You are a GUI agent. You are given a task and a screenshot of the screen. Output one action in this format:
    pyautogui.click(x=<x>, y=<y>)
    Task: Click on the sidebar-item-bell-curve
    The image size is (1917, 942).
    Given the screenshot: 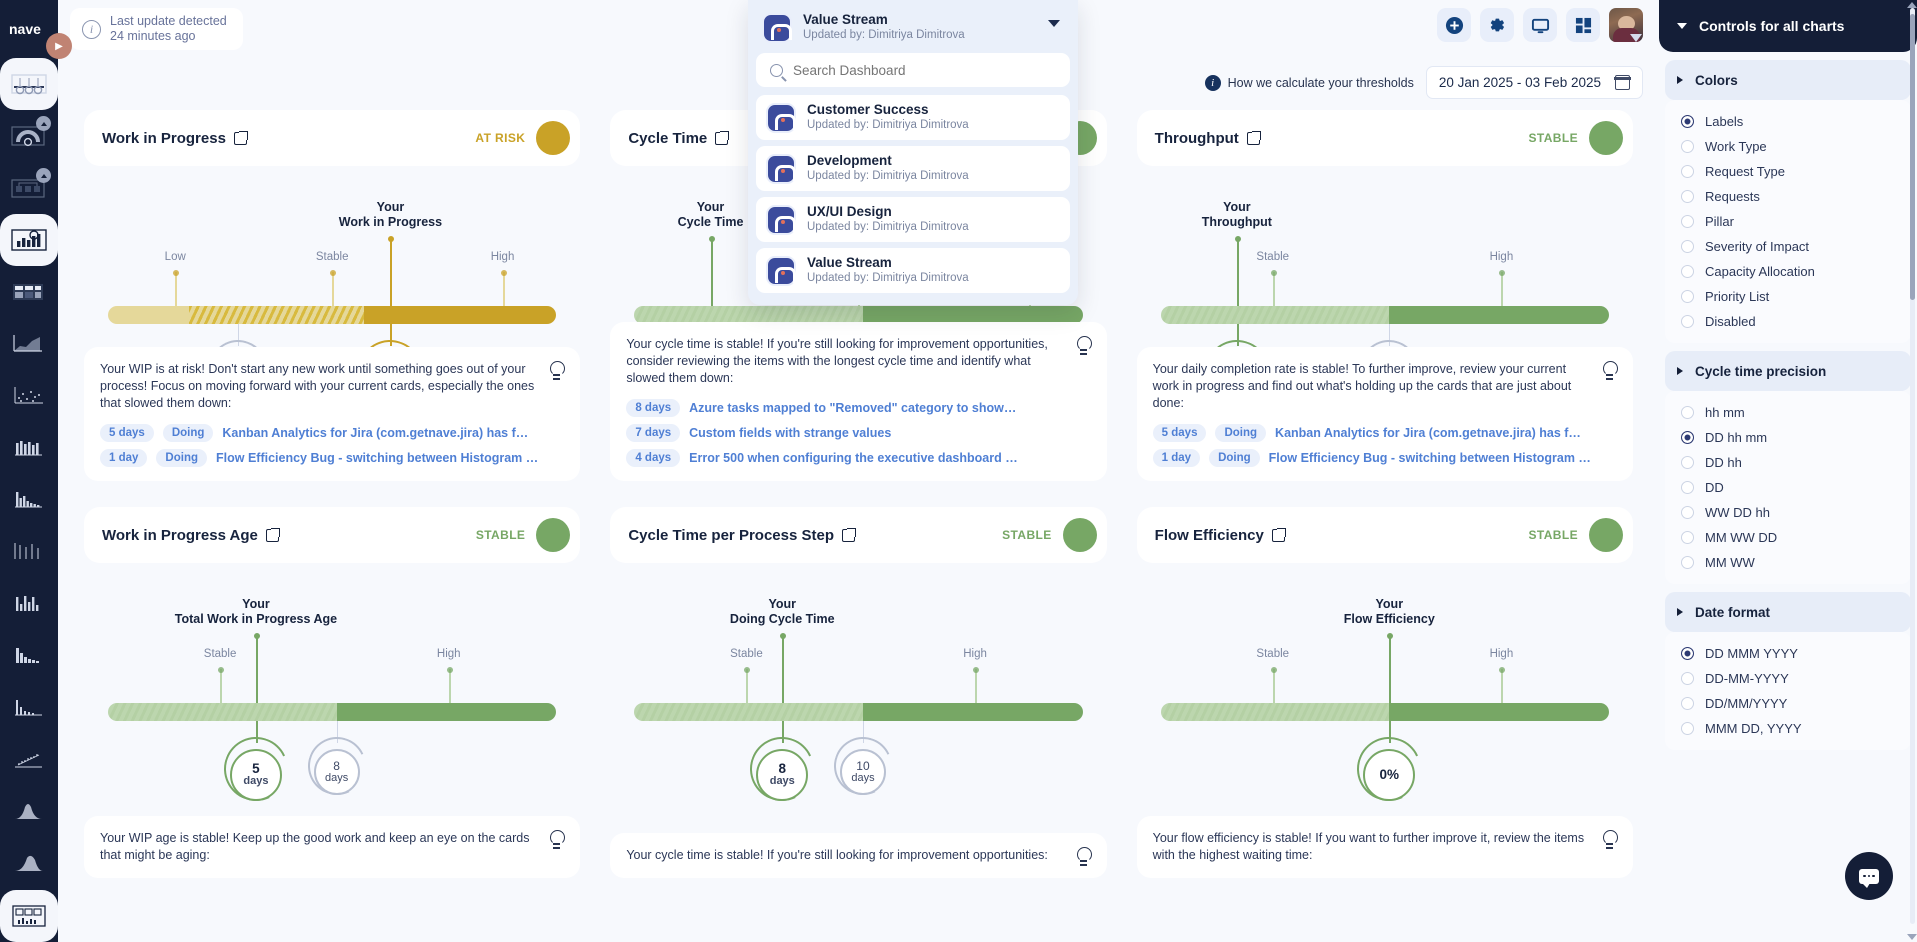 What is the action you would take?
    pyautogui.click(x=29, y=812)
    